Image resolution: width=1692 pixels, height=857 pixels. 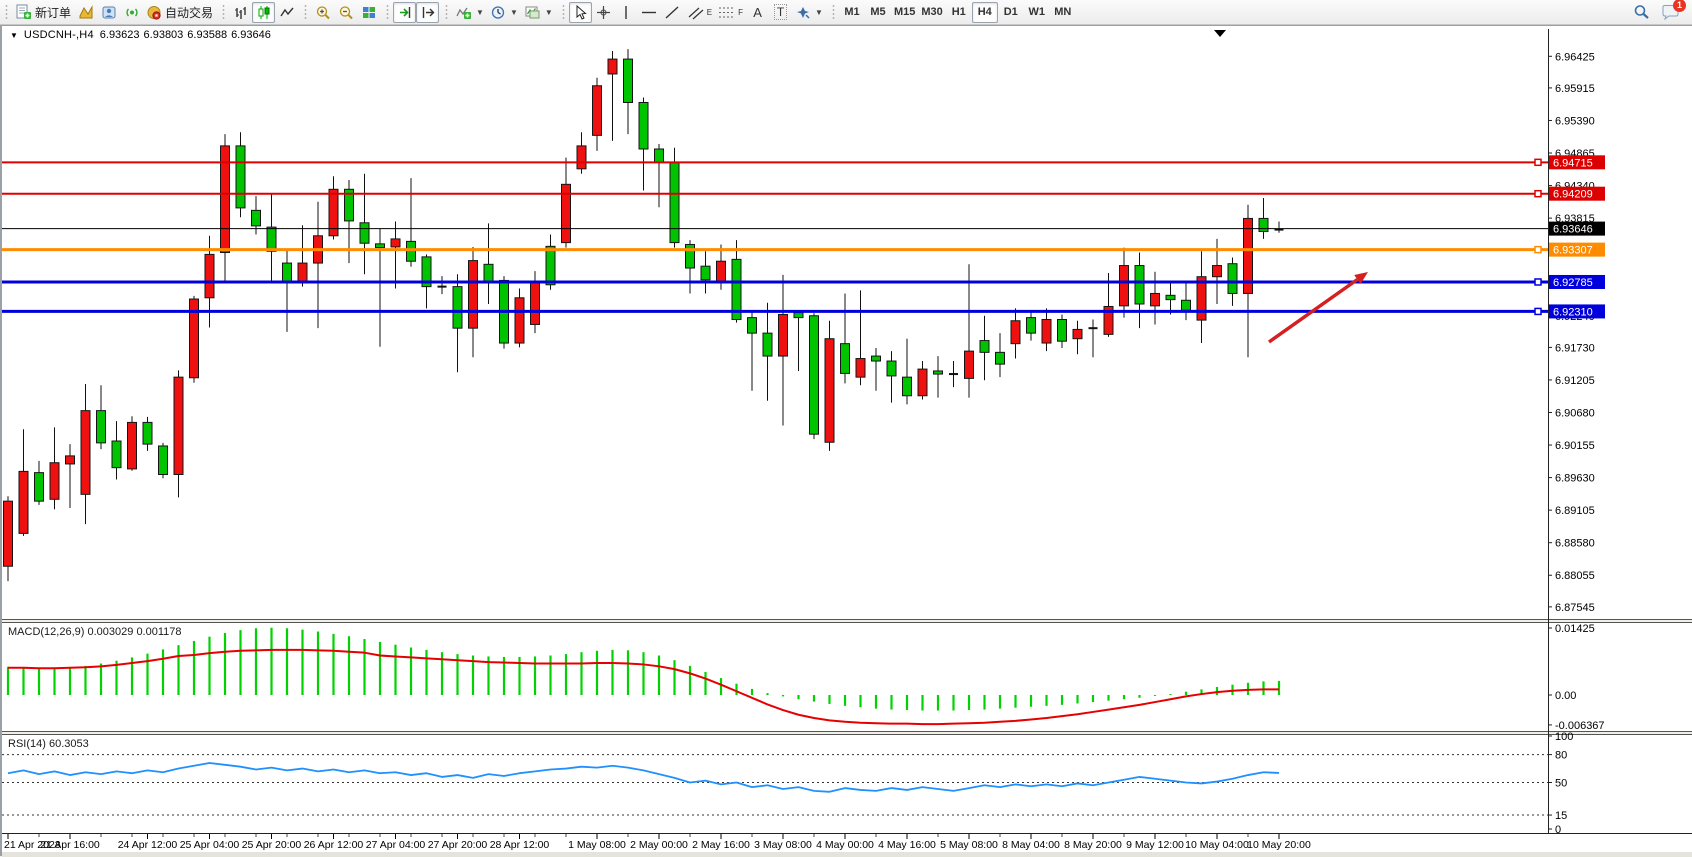 I want to click on autotrading-button: 自动交易, so click(x=179, y=12).